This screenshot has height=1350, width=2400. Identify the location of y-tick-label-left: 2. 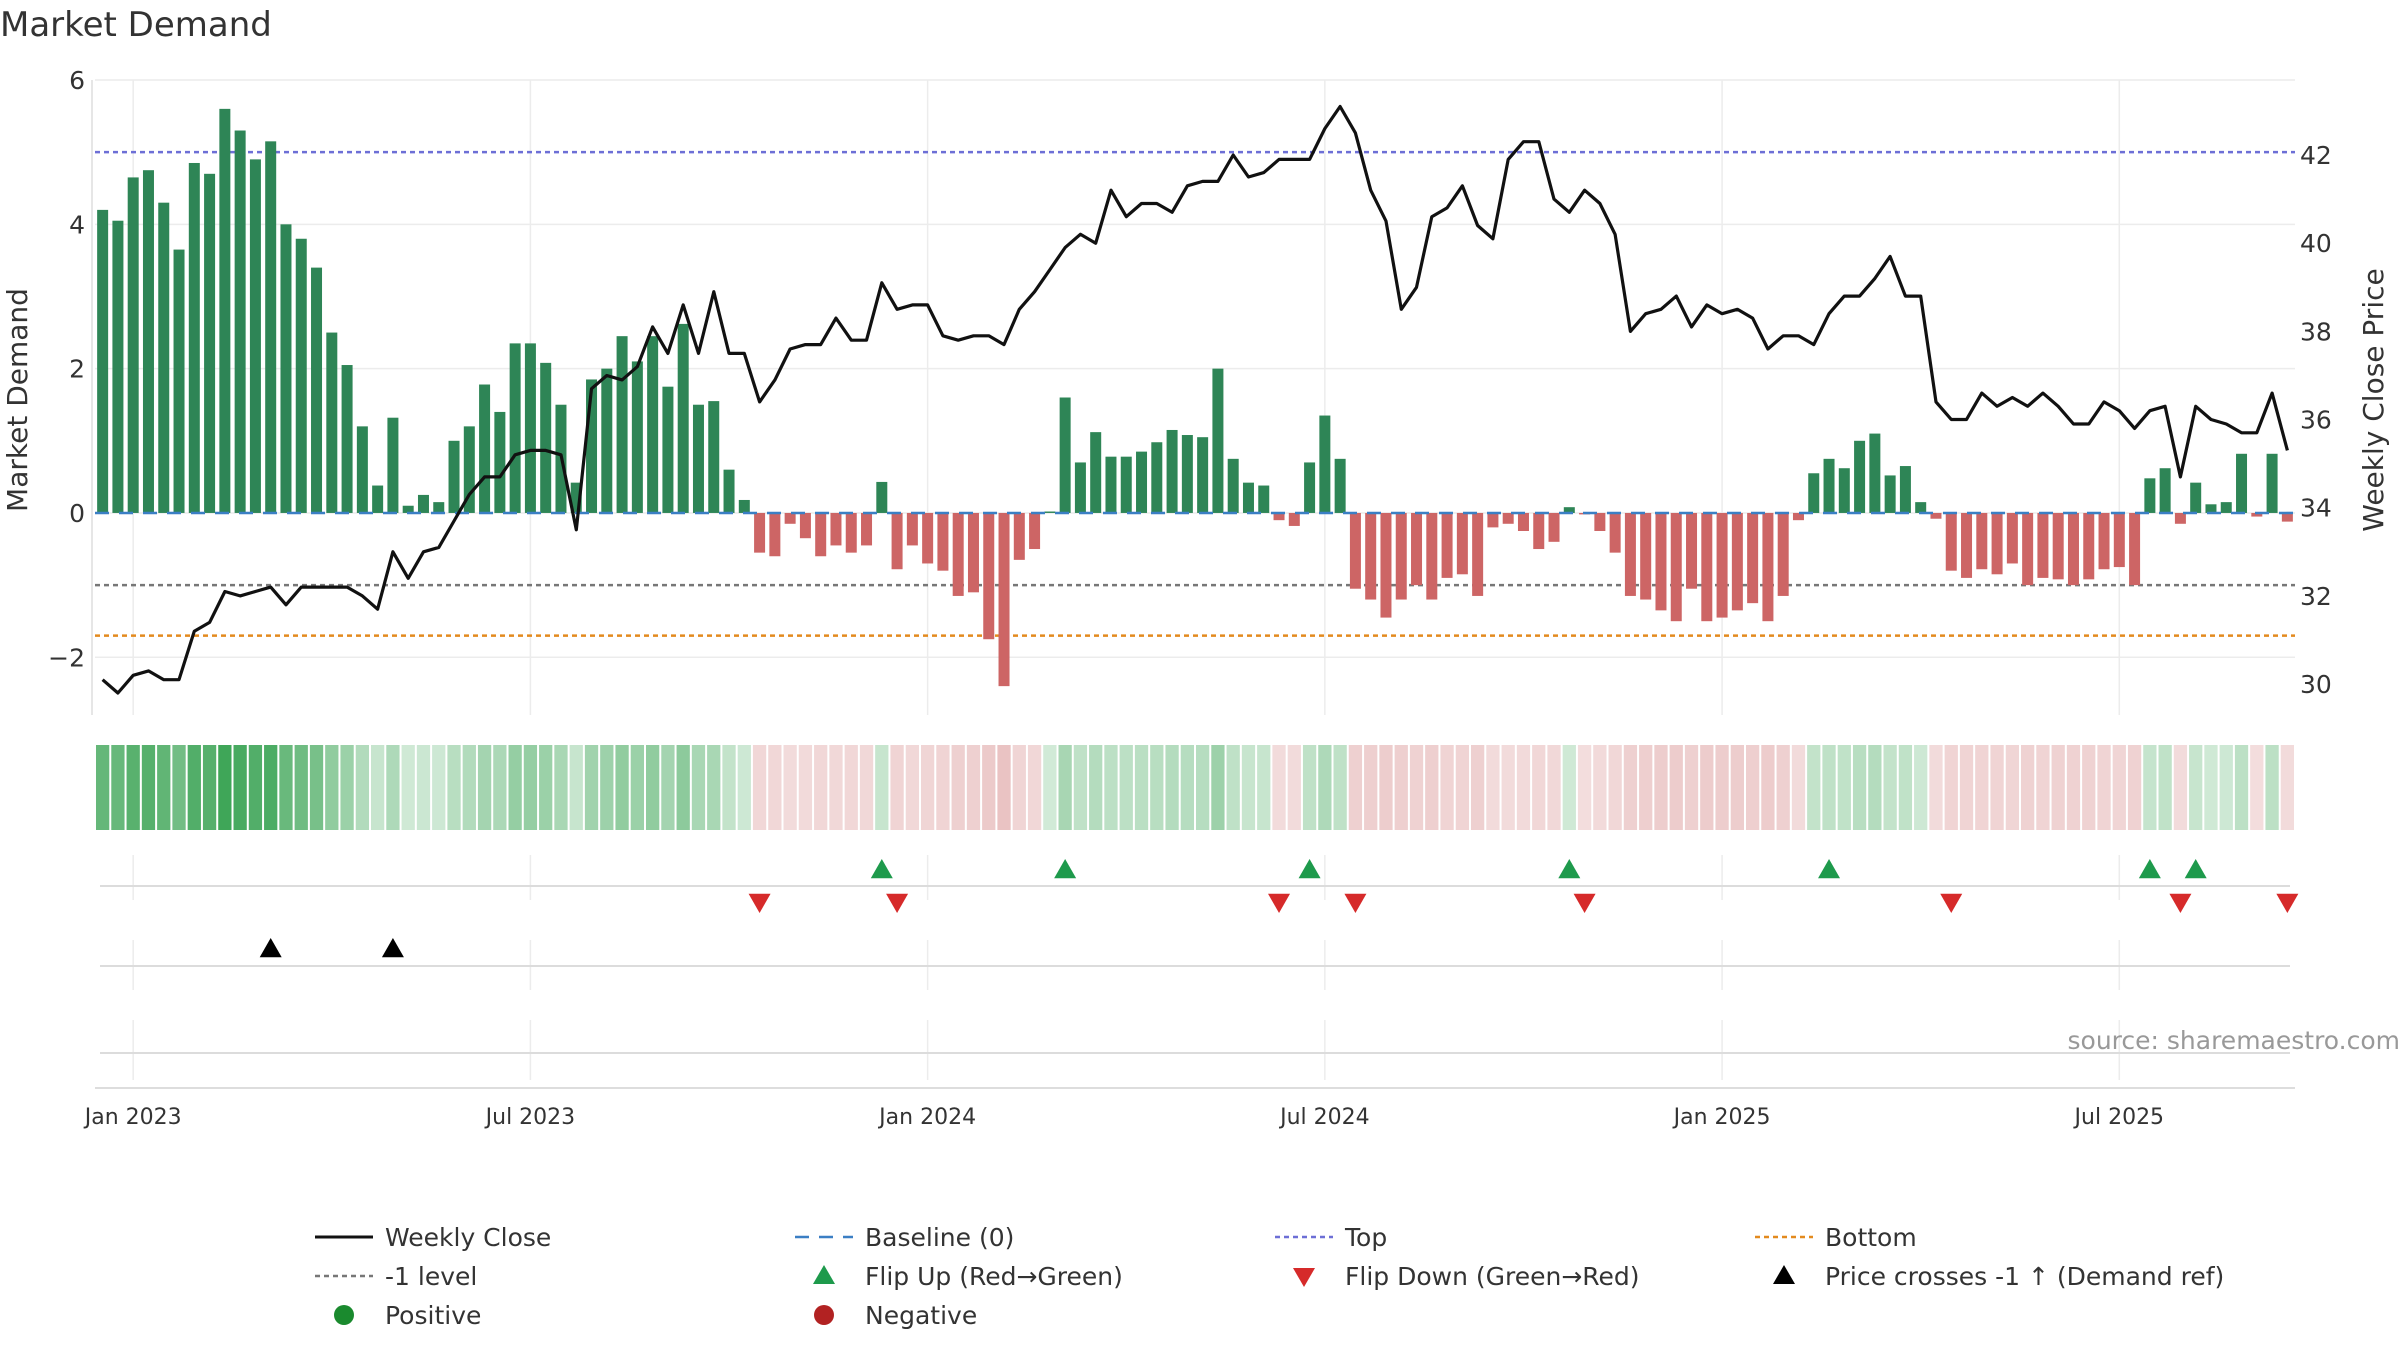
(77, 369).